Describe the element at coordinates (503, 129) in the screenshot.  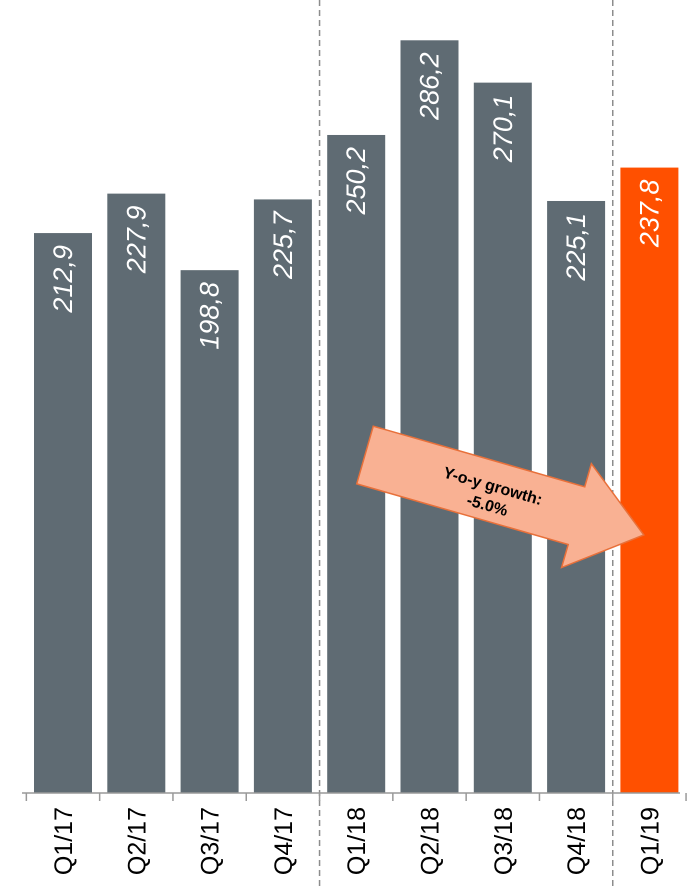
I see `bar-value-label: 270,1` at that location.